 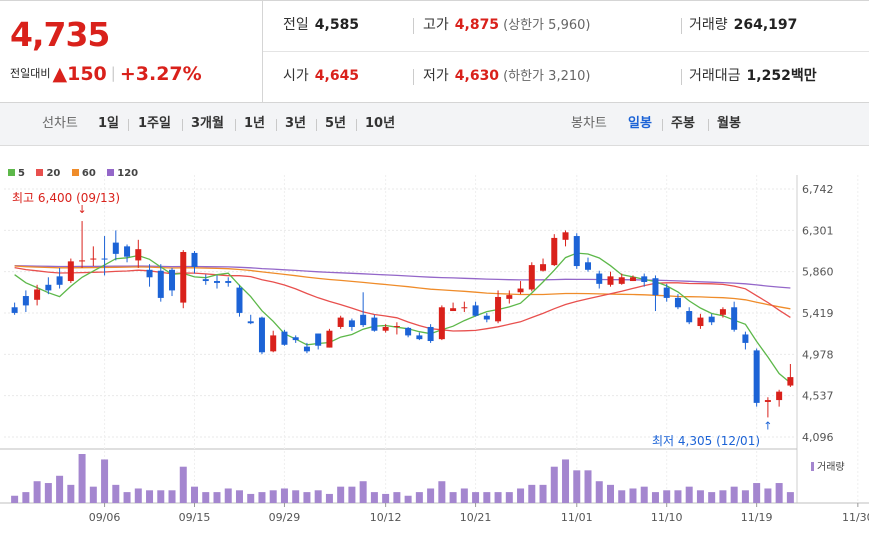 I want to click on change-value: 150, so click(x=87, y=74).